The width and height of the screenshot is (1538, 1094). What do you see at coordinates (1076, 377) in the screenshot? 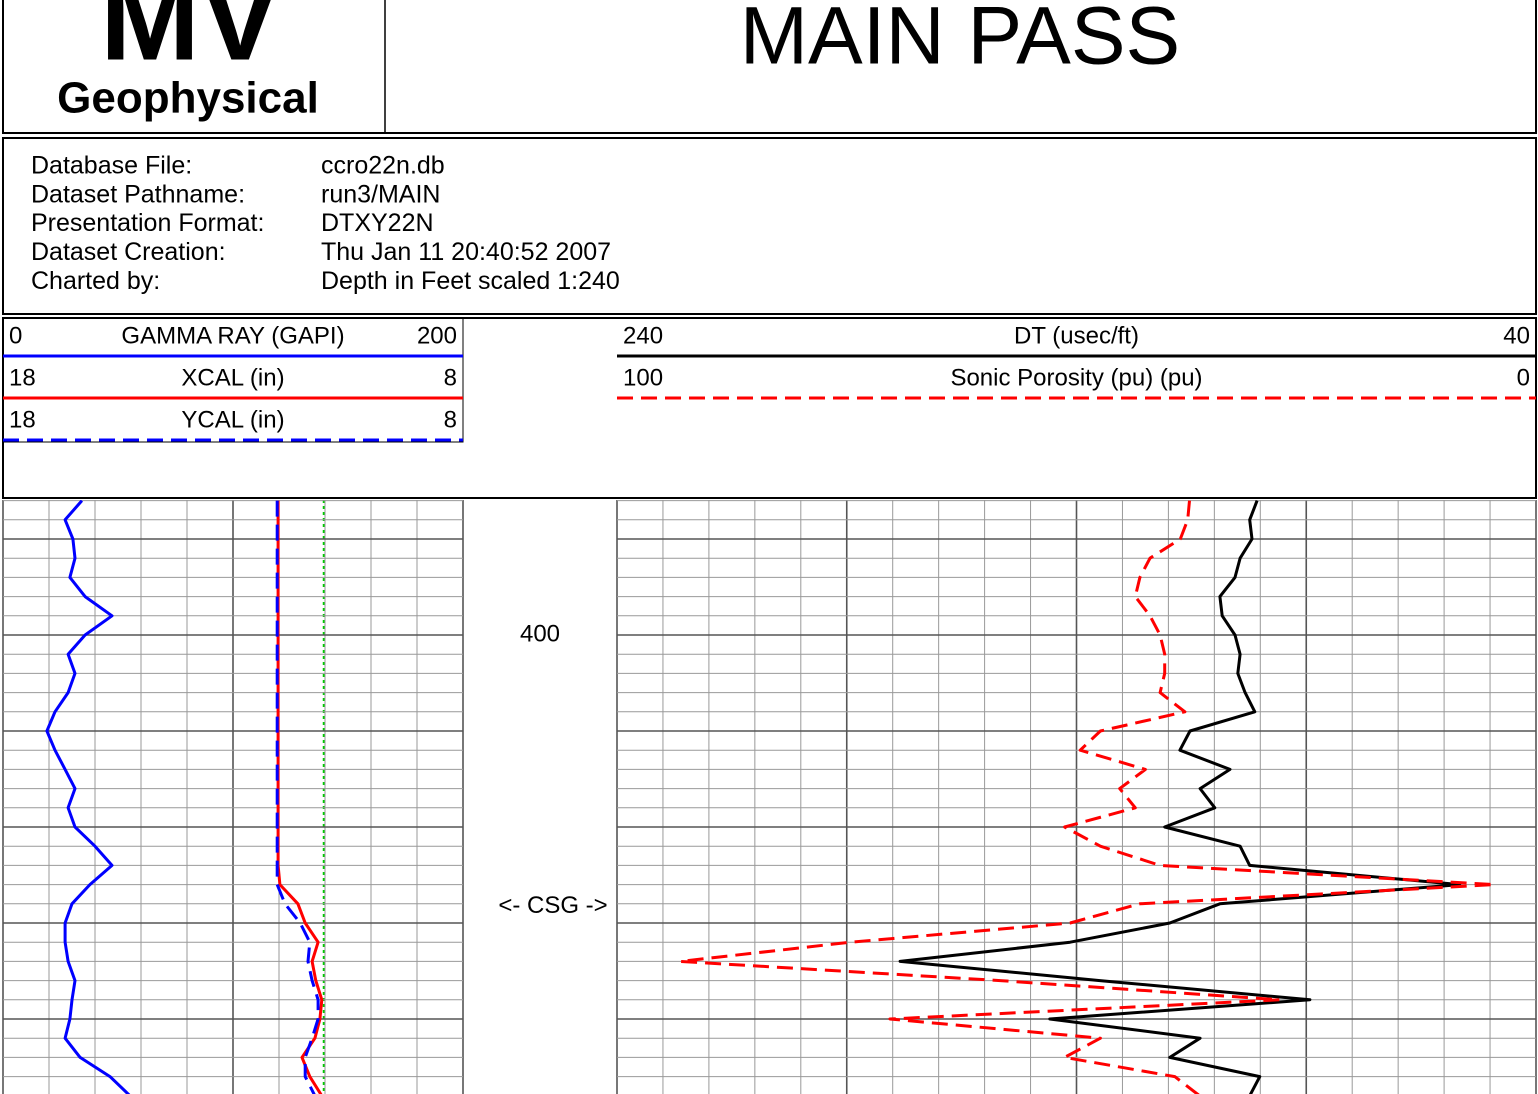
I see `curve-name: Sonic Porosity (pu) (pu)` at bounding box center [1076, 377].